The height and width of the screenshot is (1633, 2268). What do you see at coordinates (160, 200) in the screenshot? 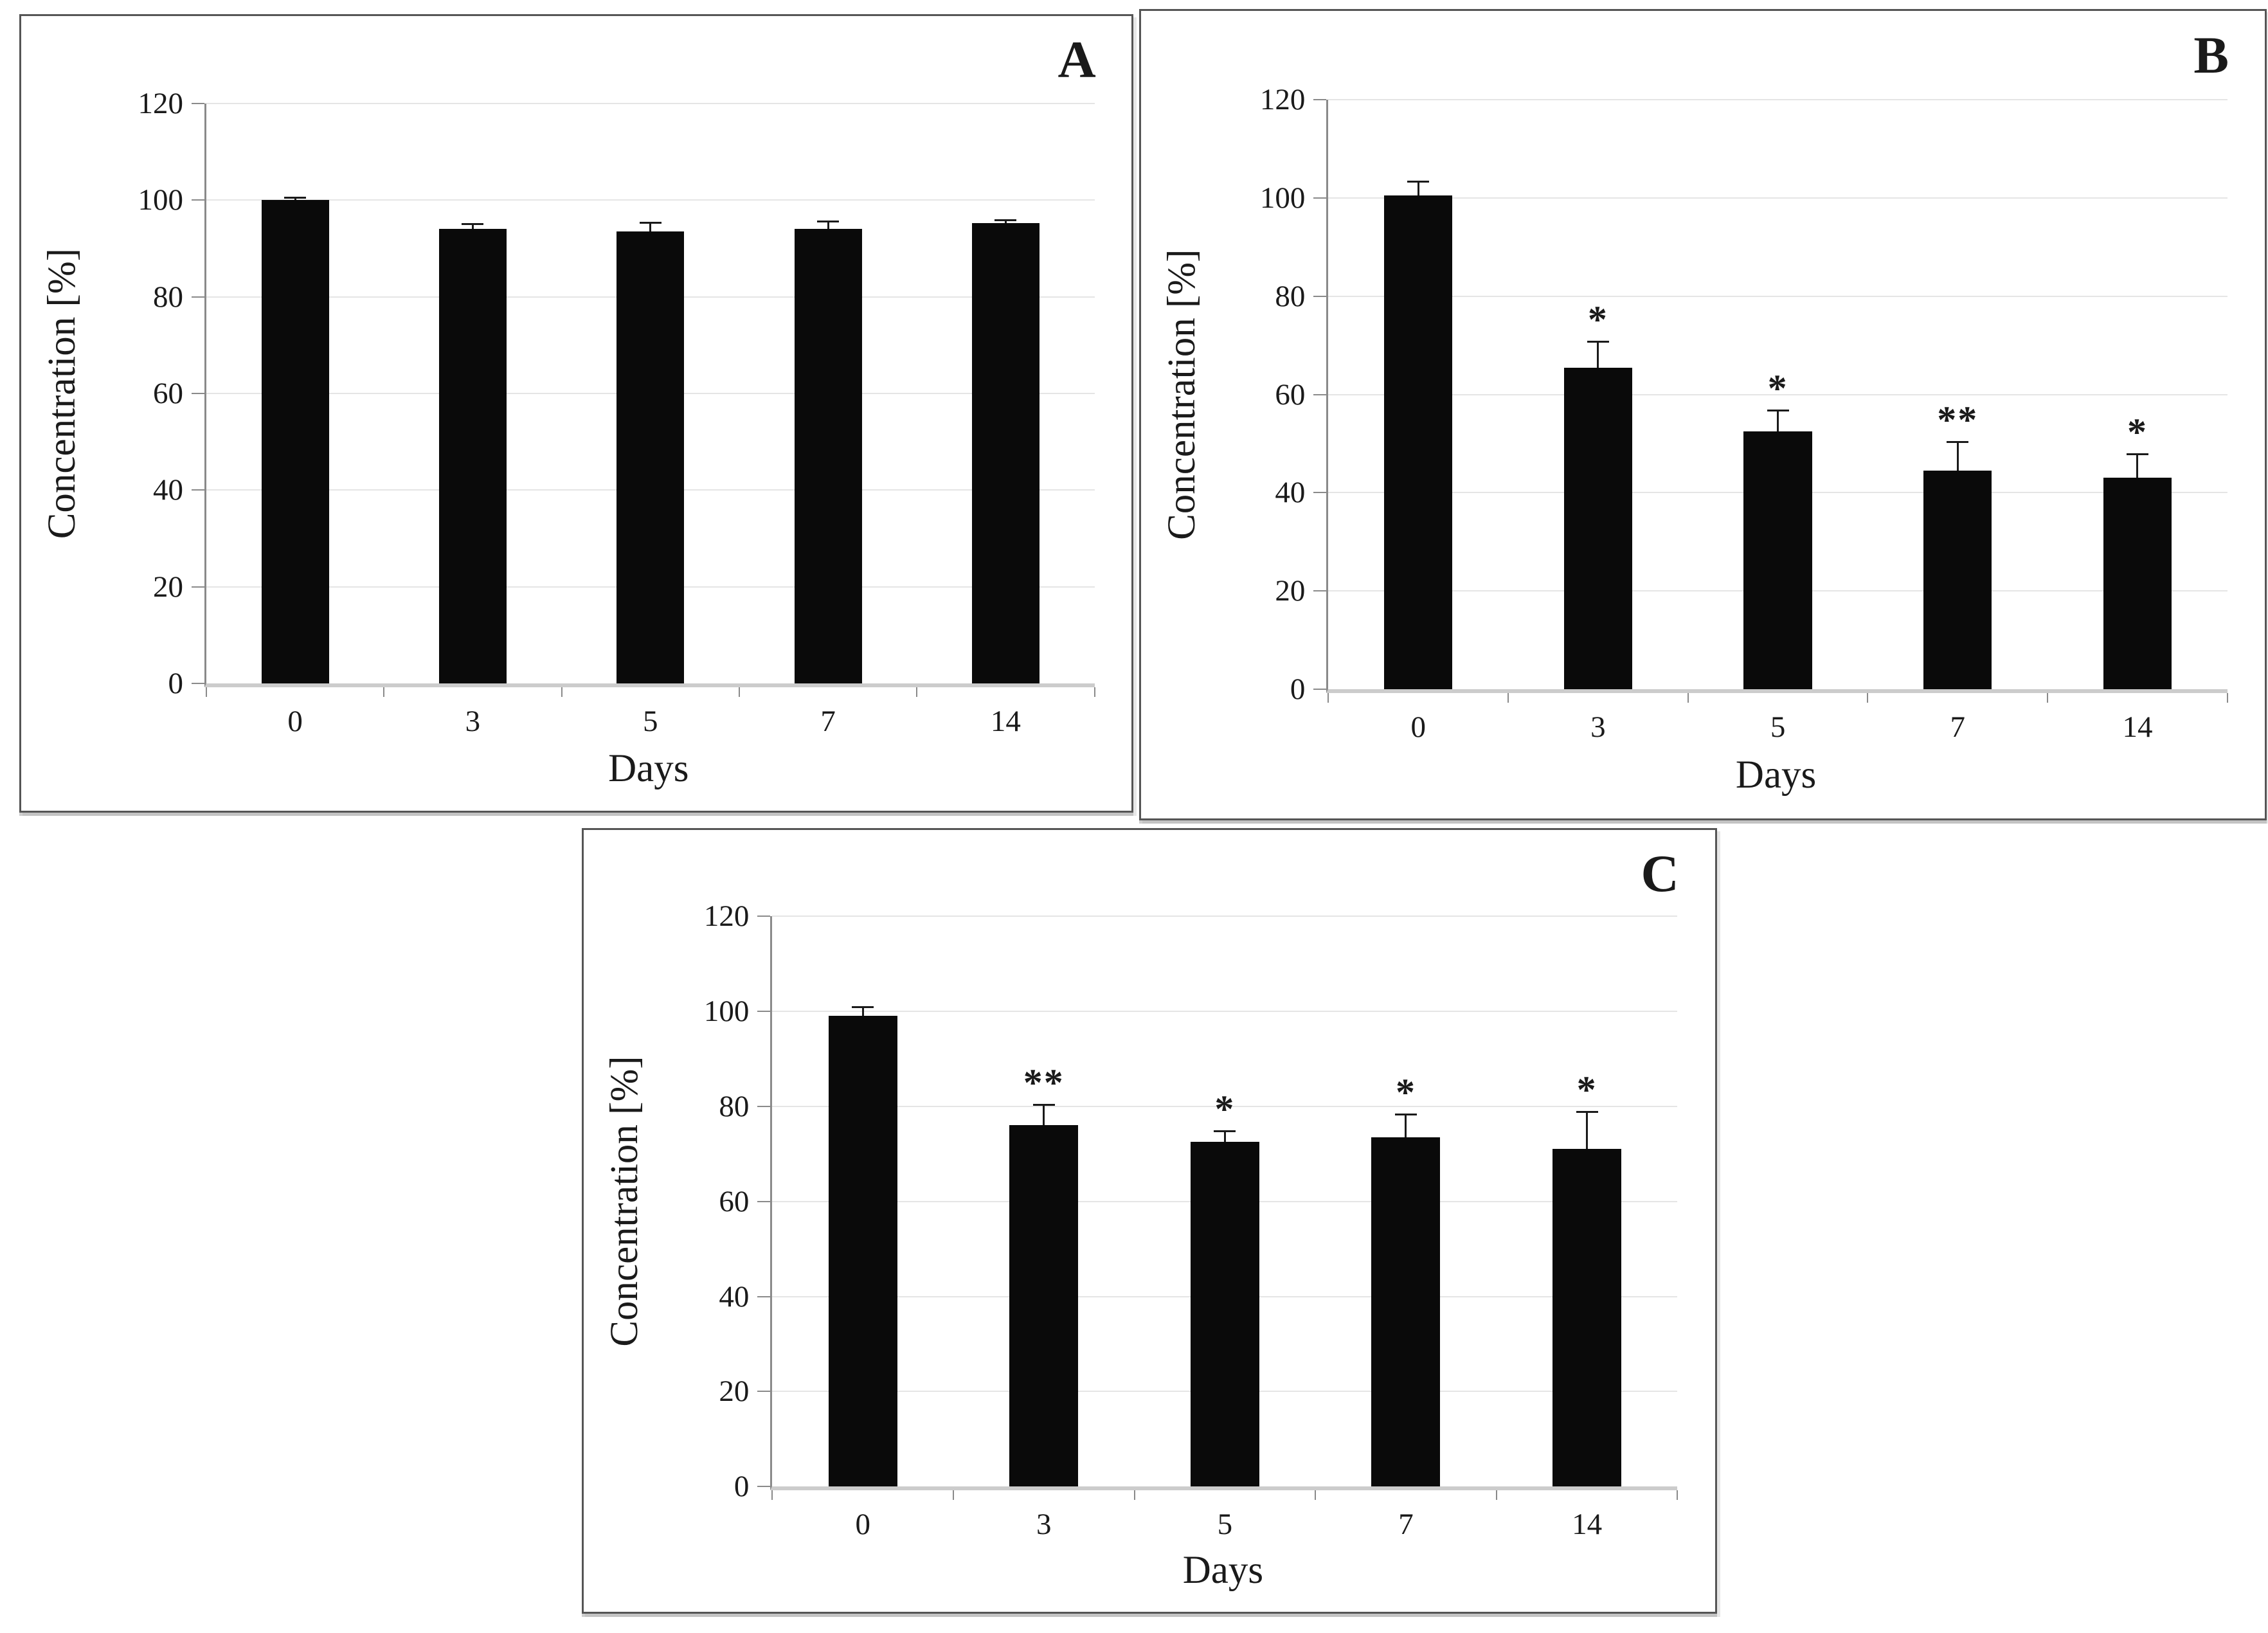
I see `y-tick-label: 100` at bounding box center [160, 200].